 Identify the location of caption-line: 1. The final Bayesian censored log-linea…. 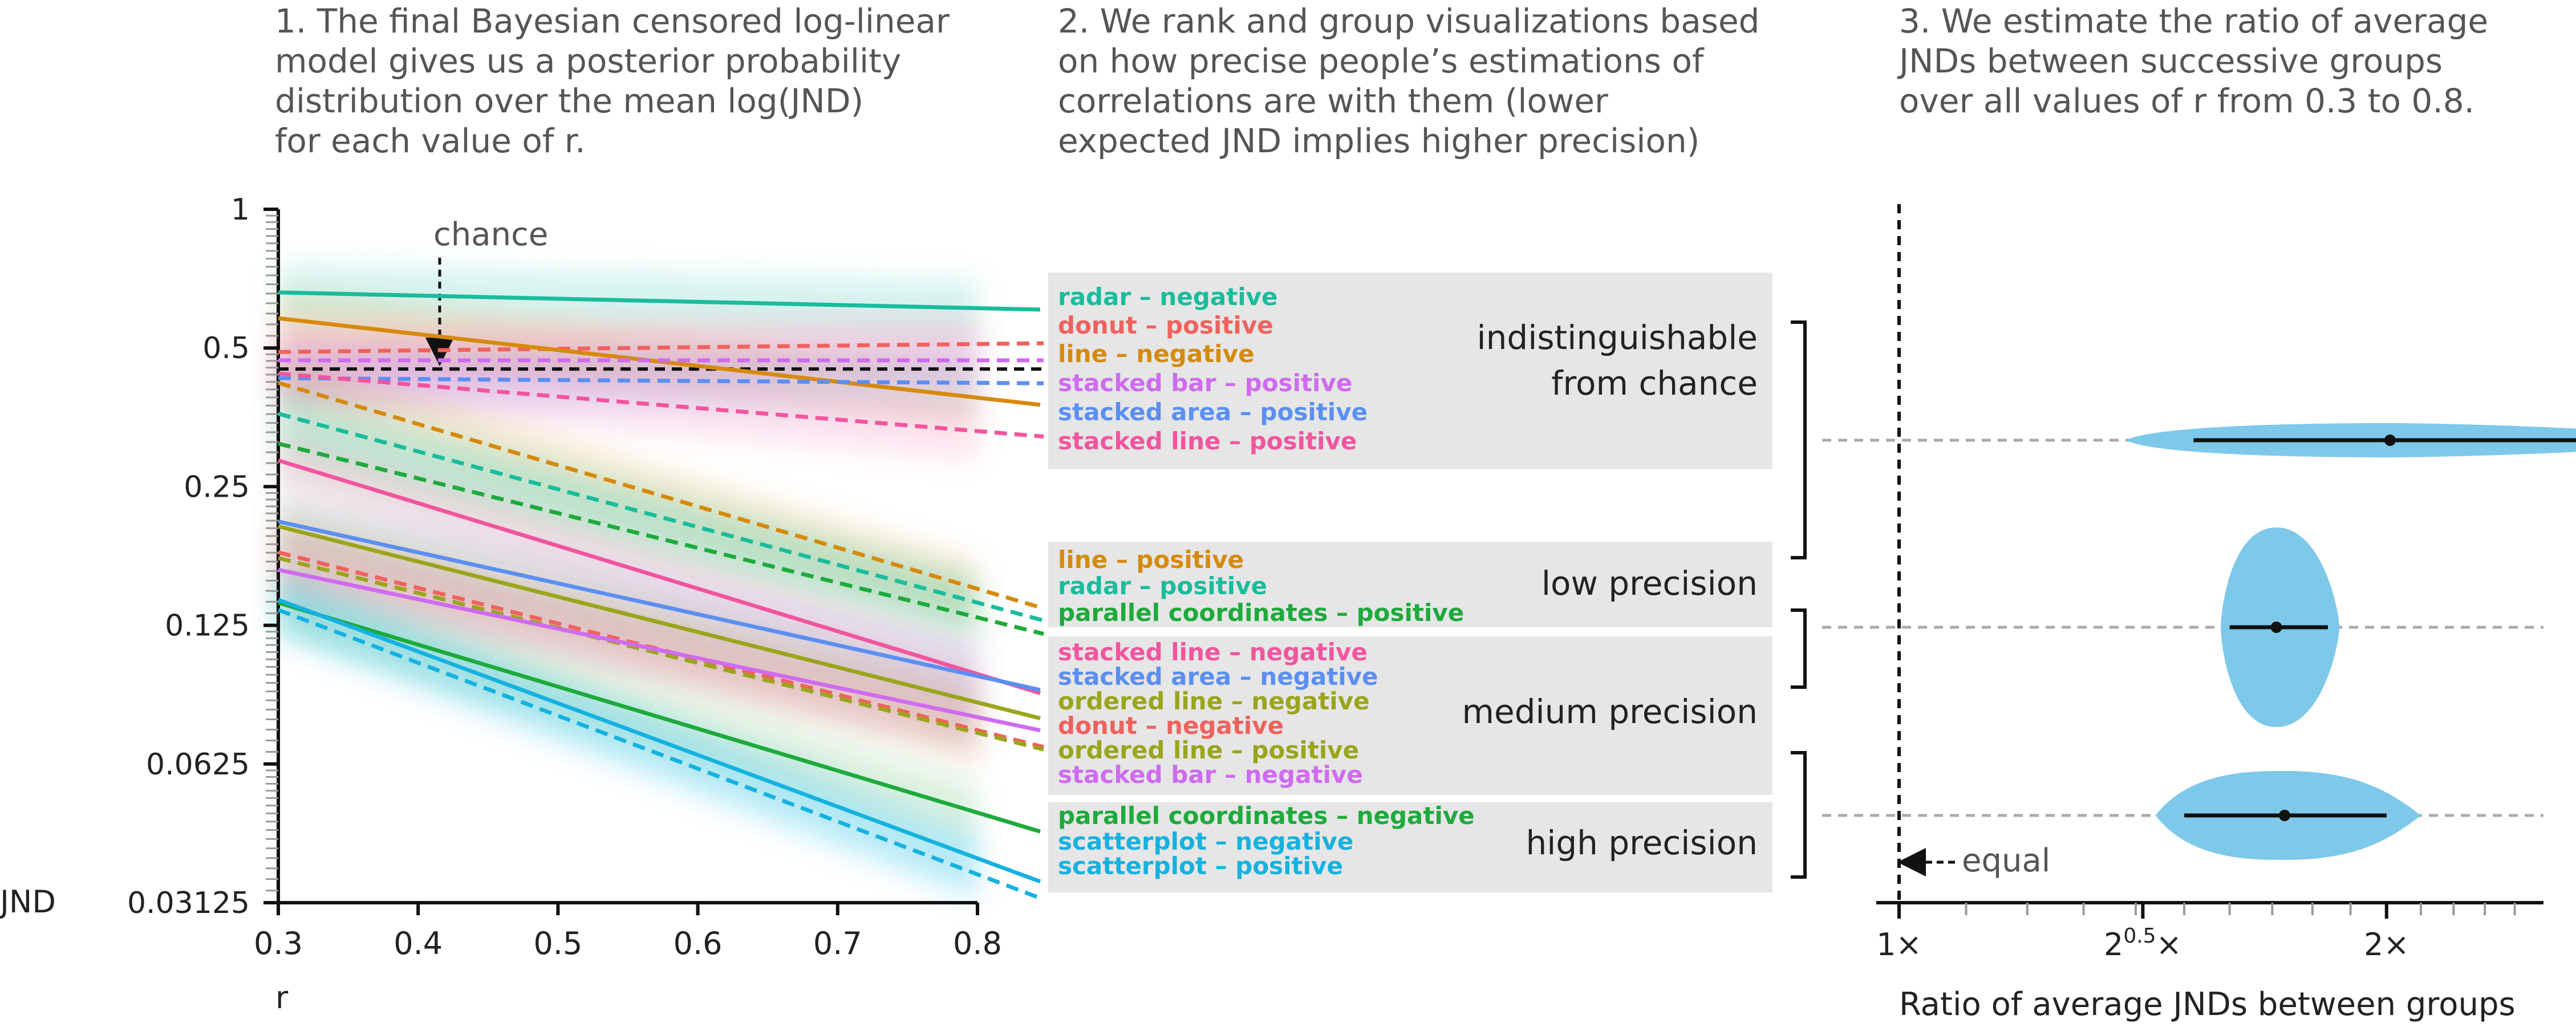
(613, 21).